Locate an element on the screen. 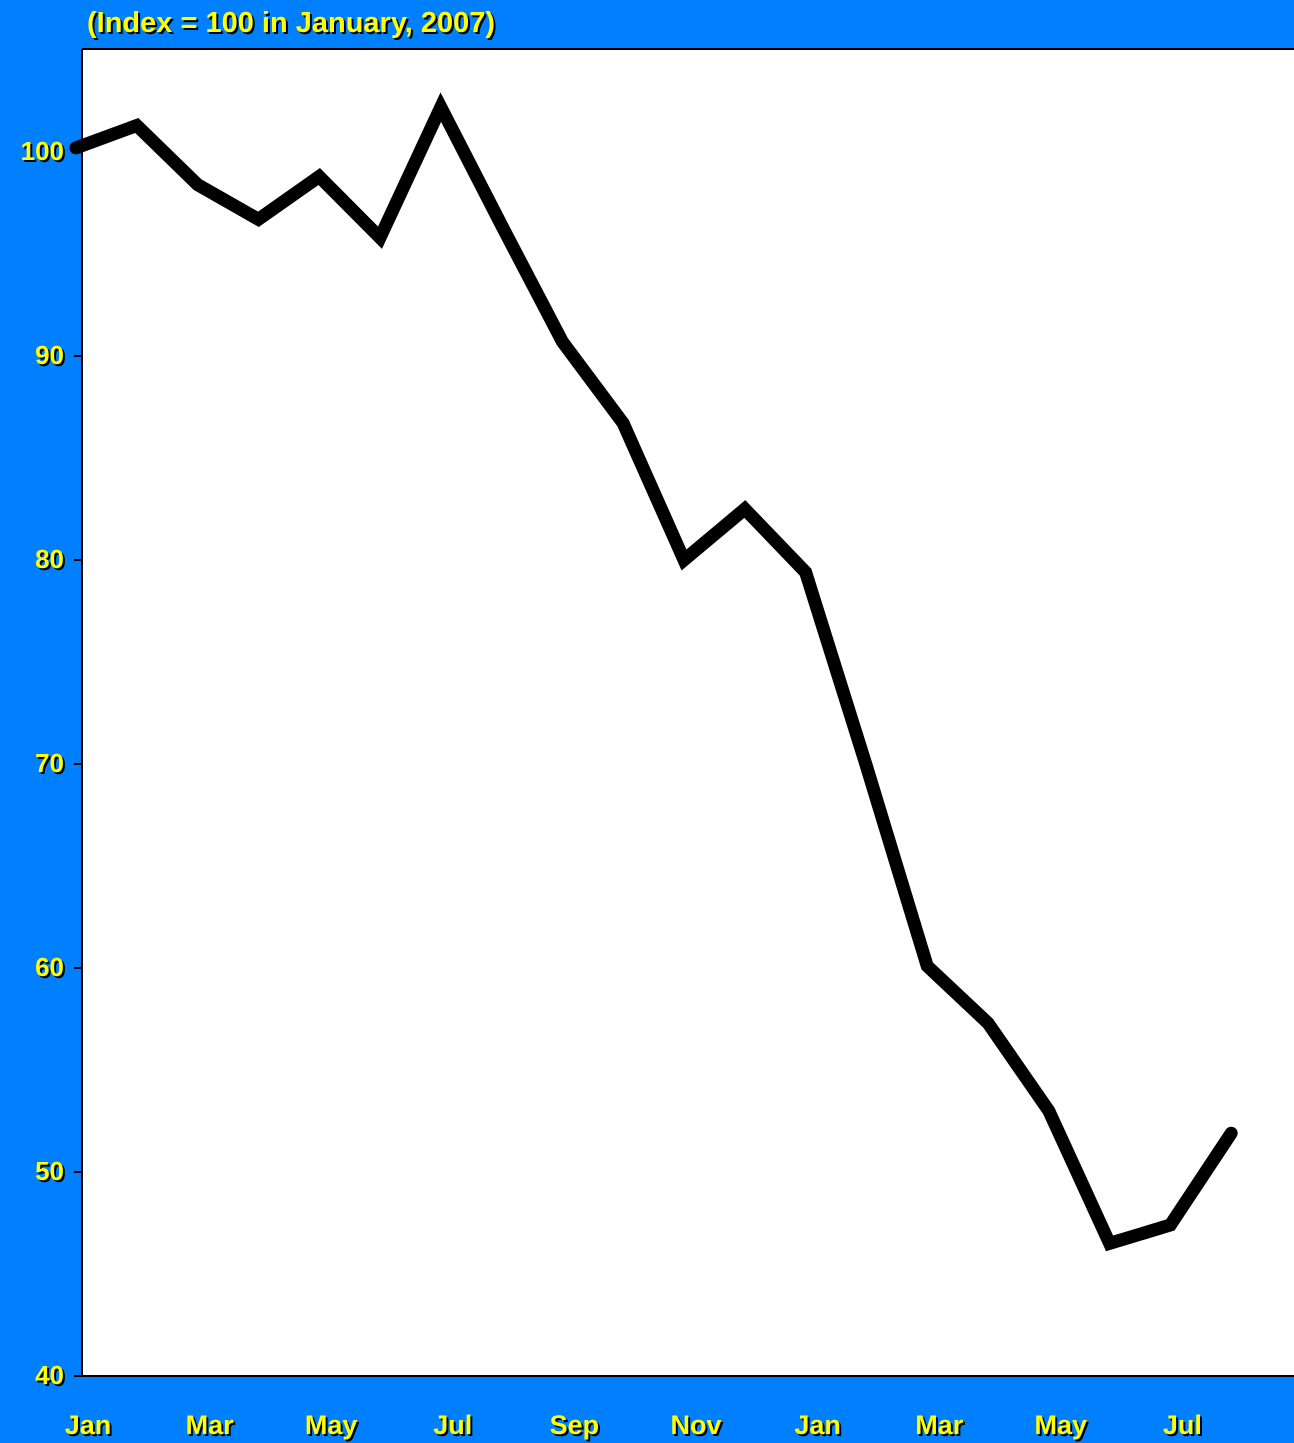 This screenshot has width=1294, height=1443. x-tick-label-shadow: Nov is located at coordinates (697, 1427).